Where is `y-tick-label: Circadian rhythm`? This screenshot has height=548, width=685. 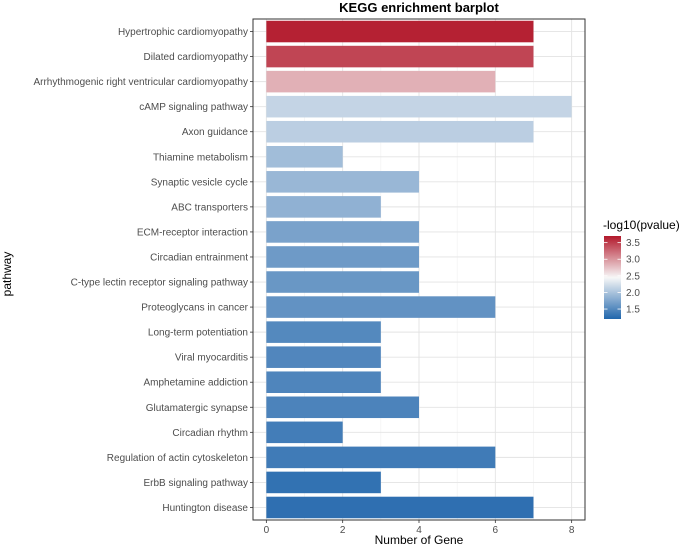
y-tick-label: Circadian rhythm is located at coordinates (210, 433).